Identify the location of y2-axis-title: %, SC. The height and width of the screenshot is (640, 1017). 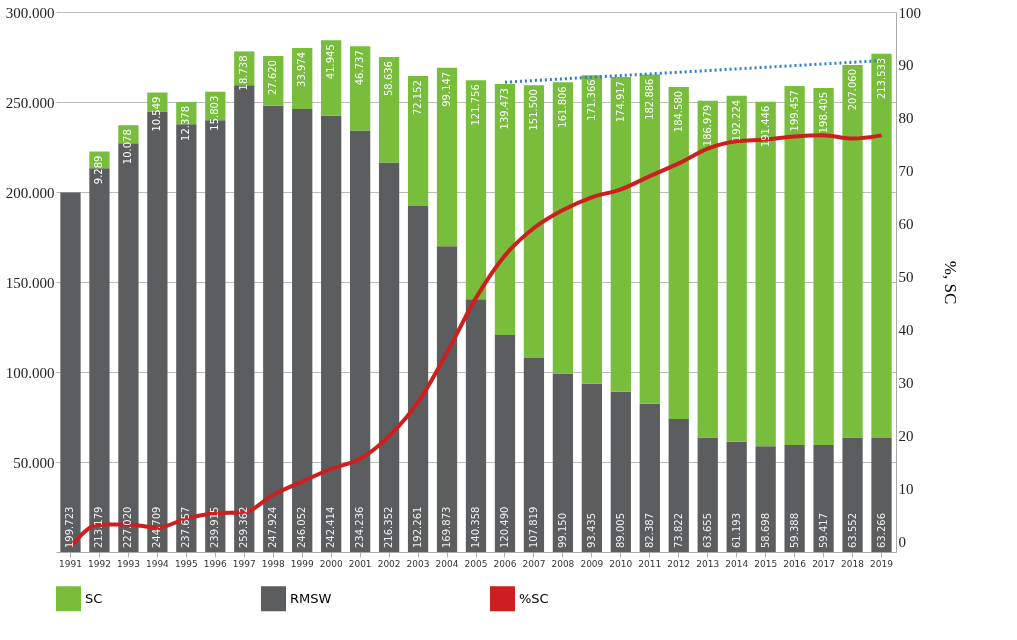
(950, 282).